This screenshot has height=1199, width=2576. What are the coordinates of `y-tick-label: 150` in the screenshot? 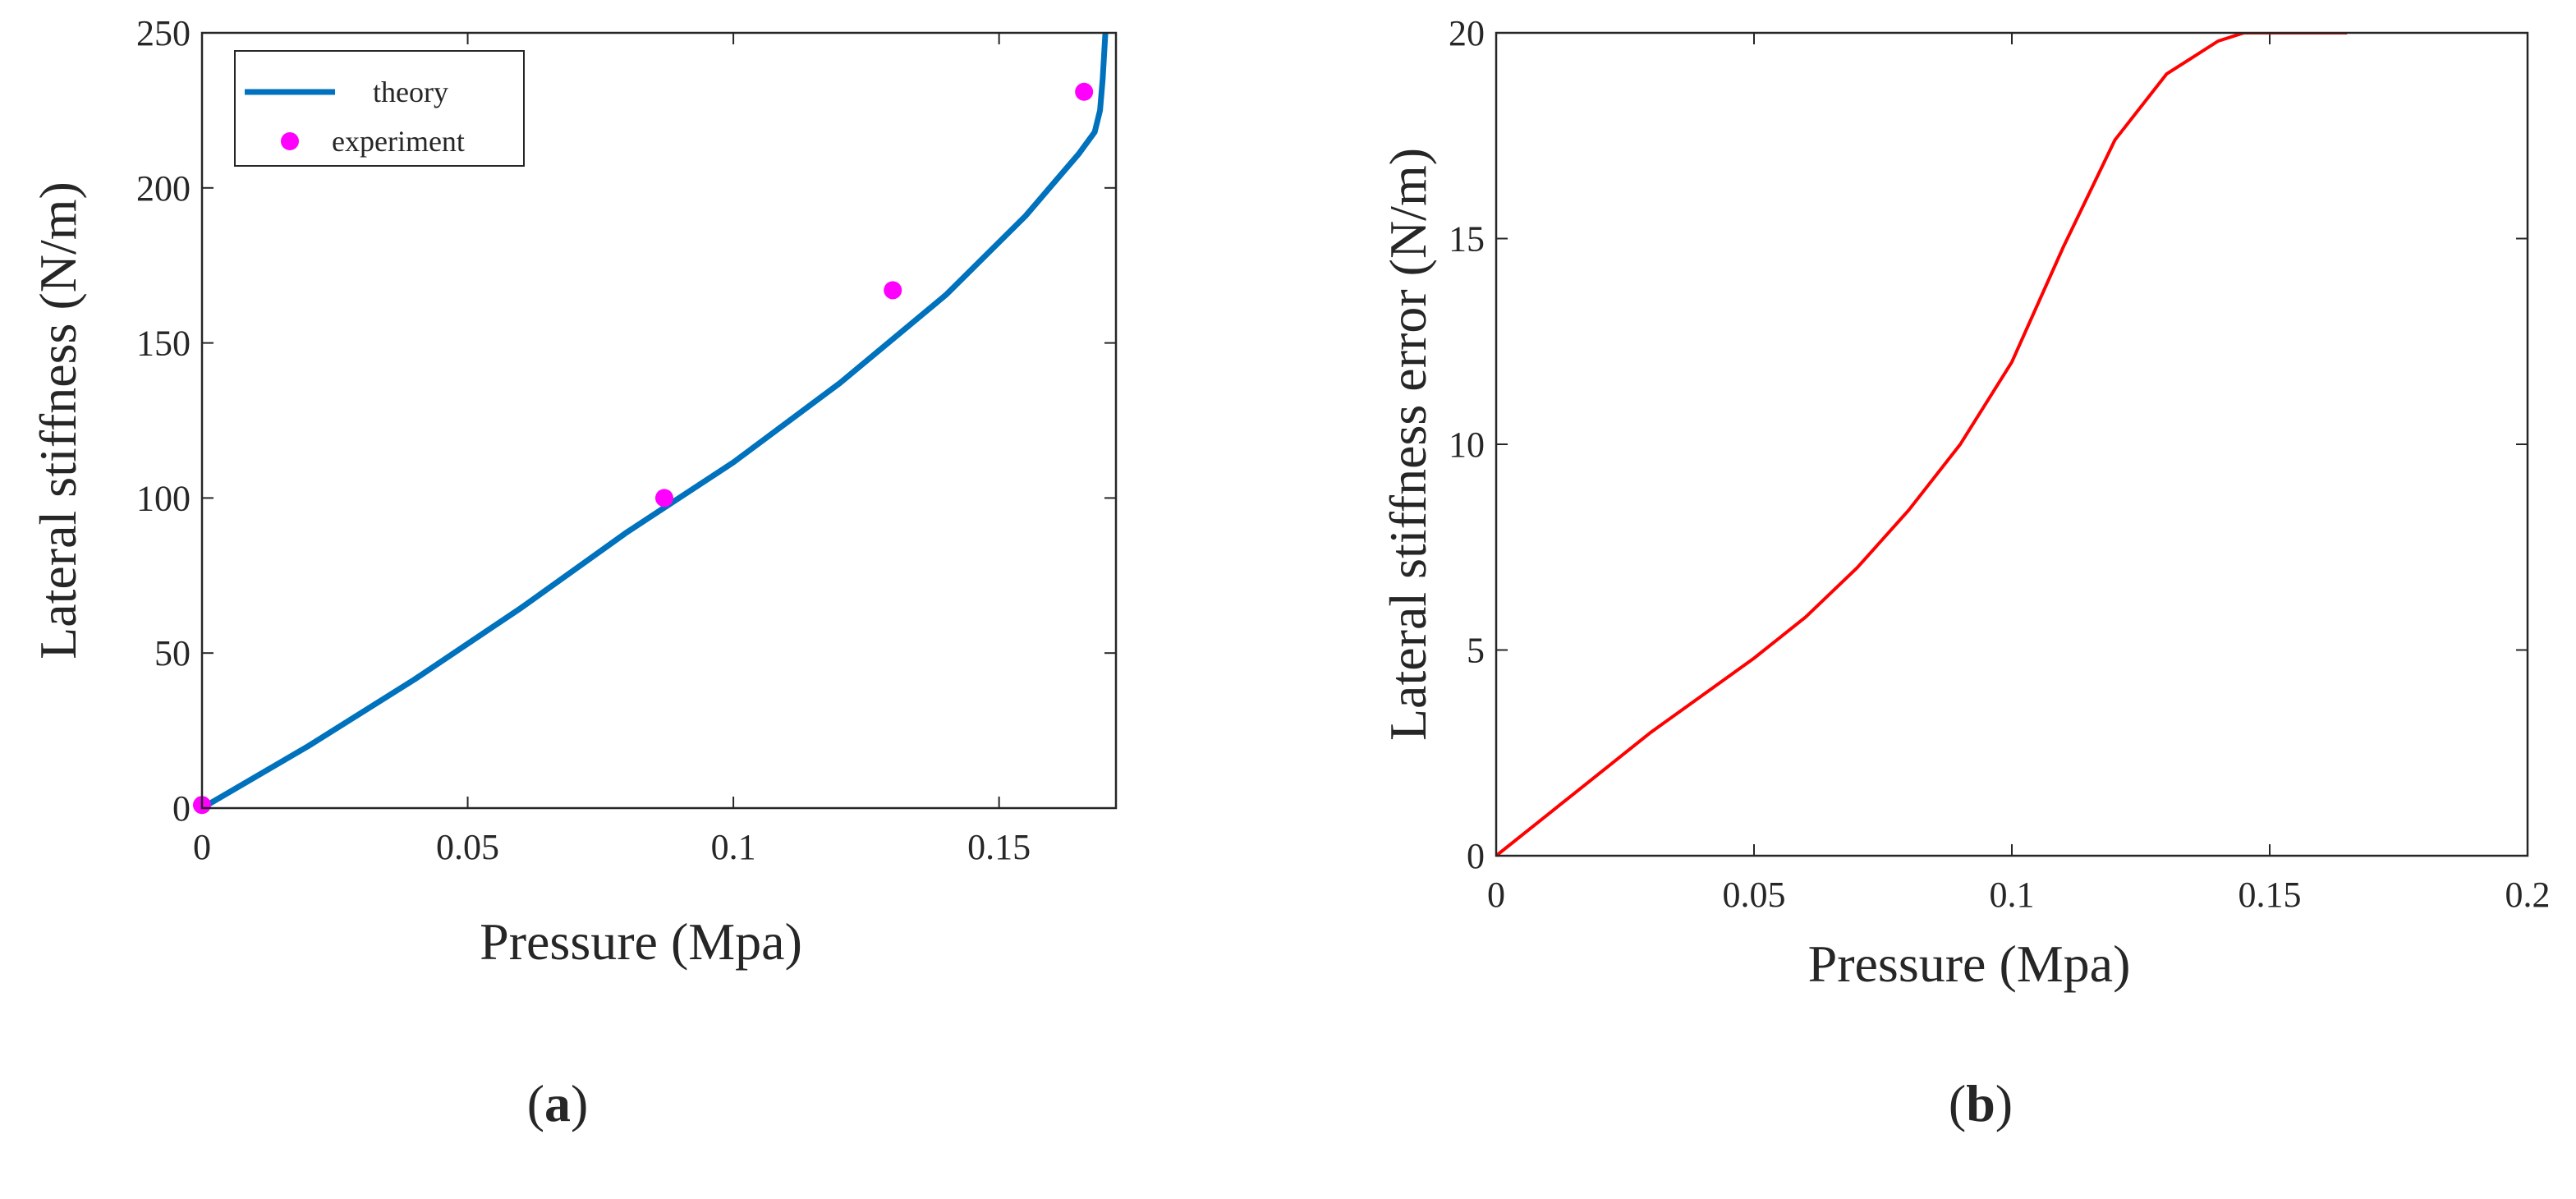 It's located at (163, 344).